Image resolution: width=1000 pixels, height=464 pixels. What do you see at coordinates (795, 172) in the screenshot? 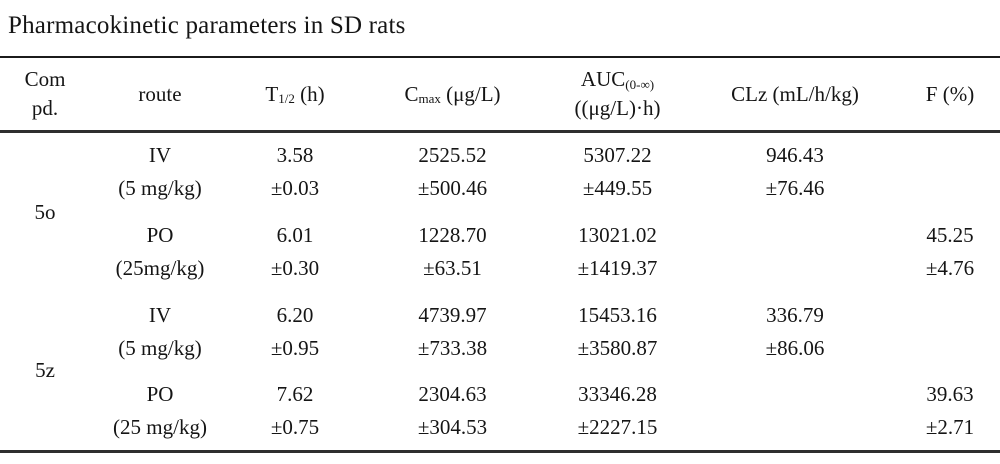
I see `clz-cell: 946.43 ±76.46` at bounding box center [795, 172].